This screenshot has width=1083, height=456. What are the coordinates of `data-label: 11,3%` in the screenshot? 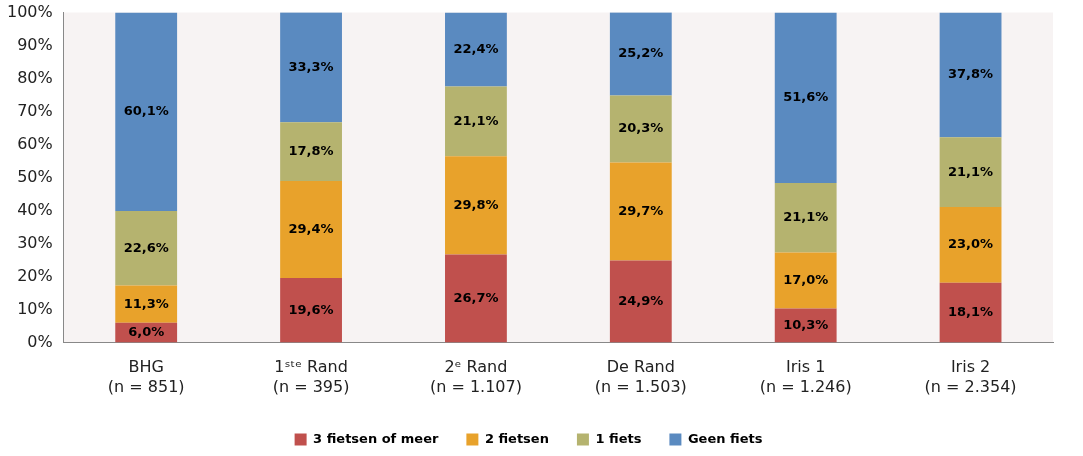 It's located at (146, 303).